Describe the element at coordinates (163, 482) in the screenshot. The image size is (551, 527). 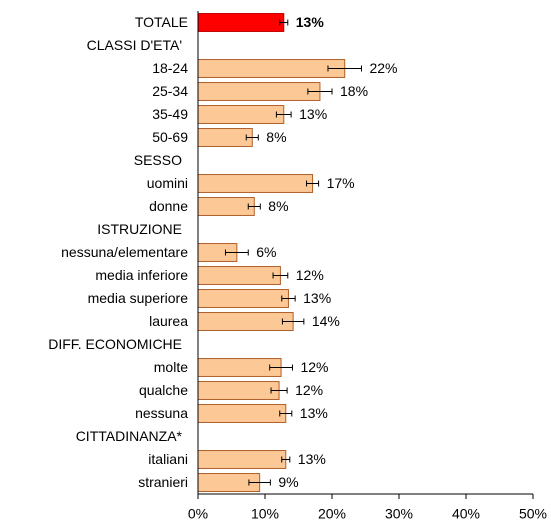
I see `y-tick-label: stranieri` at that location.